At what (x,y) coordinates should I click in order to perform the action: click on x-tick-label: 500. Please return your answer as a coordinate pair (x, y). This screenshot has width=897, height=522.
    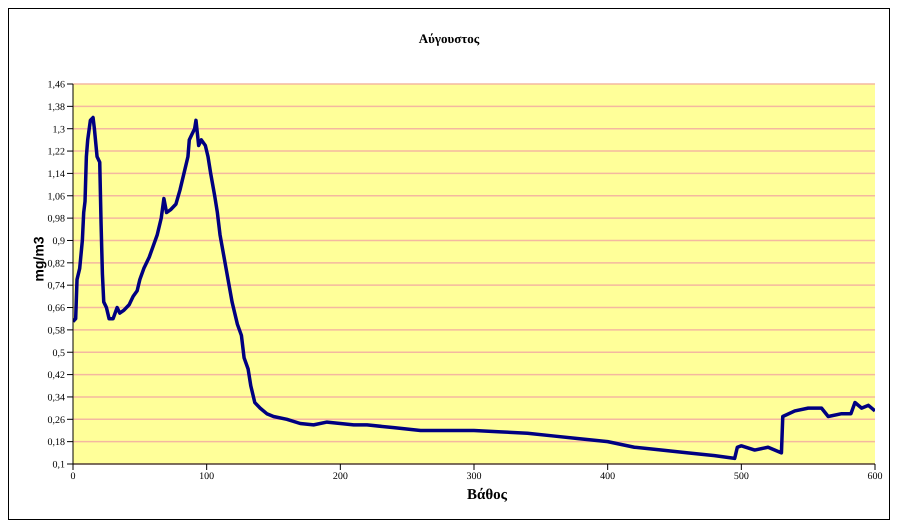
    Looking at the image, I should click on (741, 476).